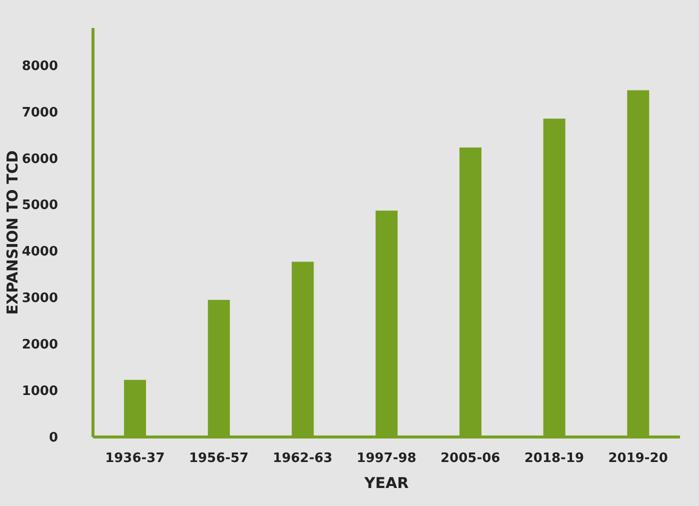 This screenshot has height=506, width=699. What do you see at coordinates (554, 458) in the screenshot?
I see `x-tick-label: 2018-19` at bounding box center [554, 458].